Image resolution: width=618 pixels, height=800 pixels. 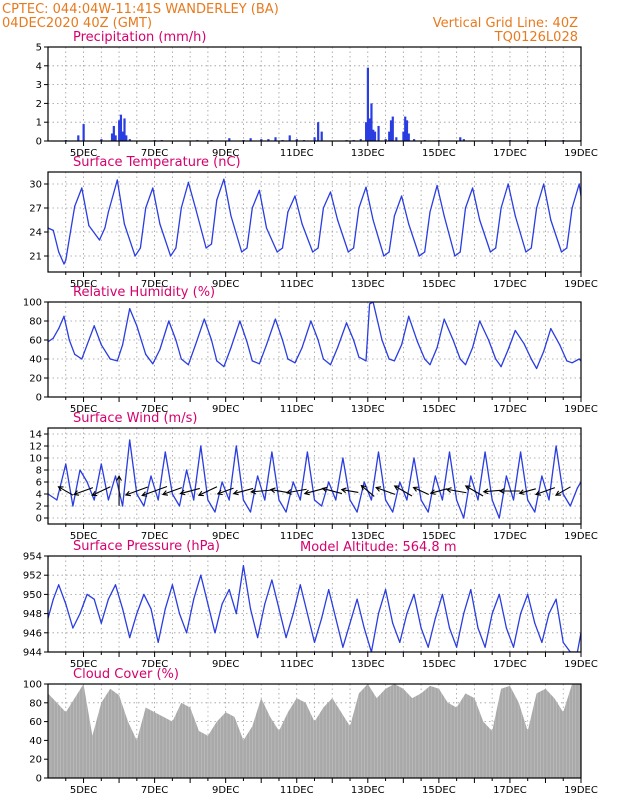 I want to click on humidity-ytick-label: 40, so click(x=35, y=360).